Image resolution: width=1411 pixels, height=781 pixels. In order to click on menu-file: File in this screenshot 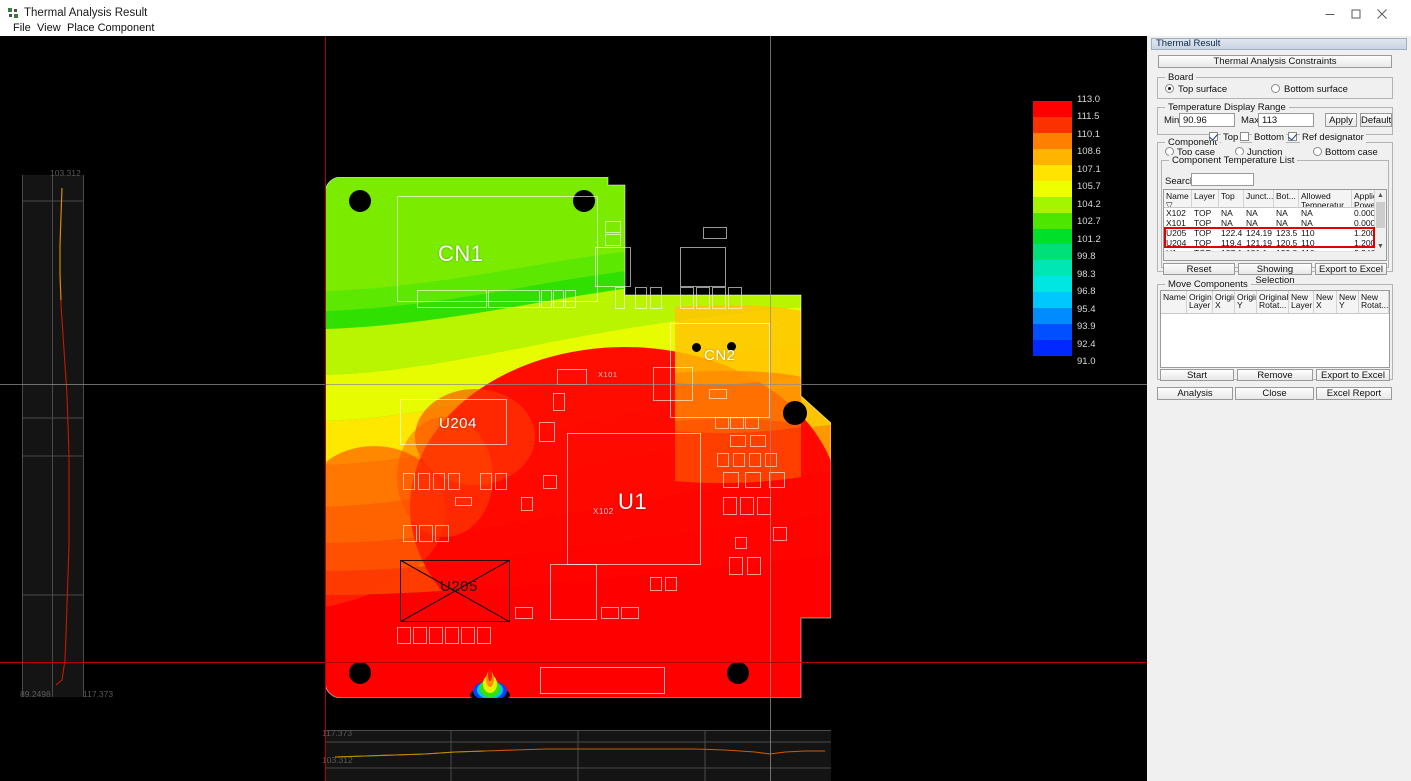, I will do `click(22, 28)`.